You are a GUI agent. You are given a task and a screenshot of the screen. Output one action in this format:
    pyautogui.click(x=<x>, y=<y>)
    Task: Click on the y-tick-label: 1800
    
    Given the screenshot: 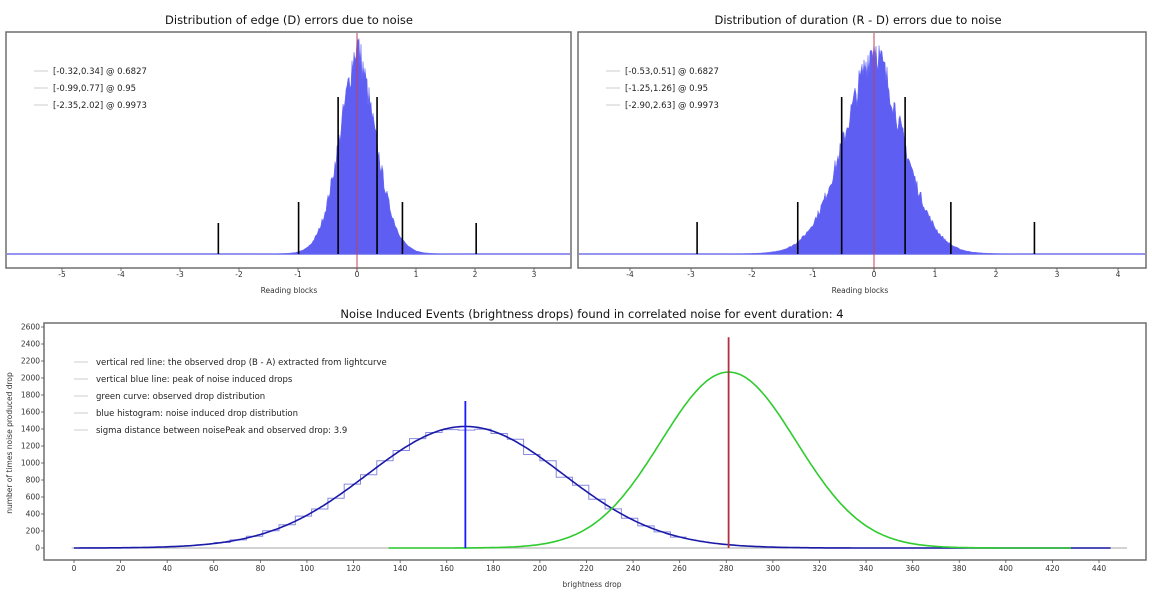 What is the action you would take?
    pyautogui.click(x=30, y=395)
    